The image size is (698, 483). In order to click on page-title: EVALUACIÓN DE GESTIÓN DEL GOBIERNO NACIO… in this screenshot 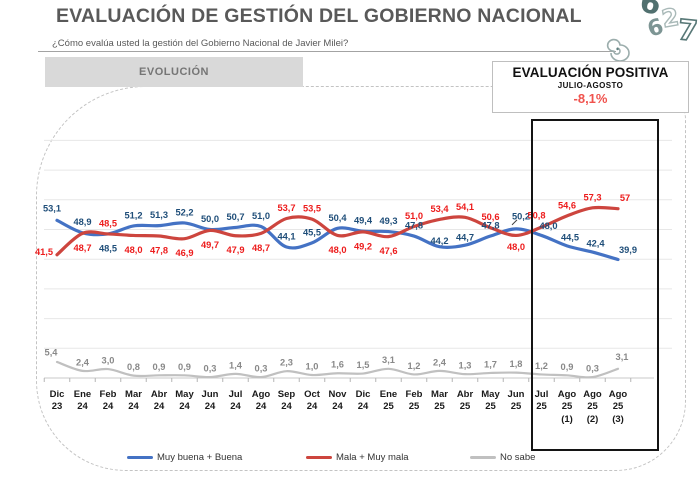, I will do `click(319, 16)`.